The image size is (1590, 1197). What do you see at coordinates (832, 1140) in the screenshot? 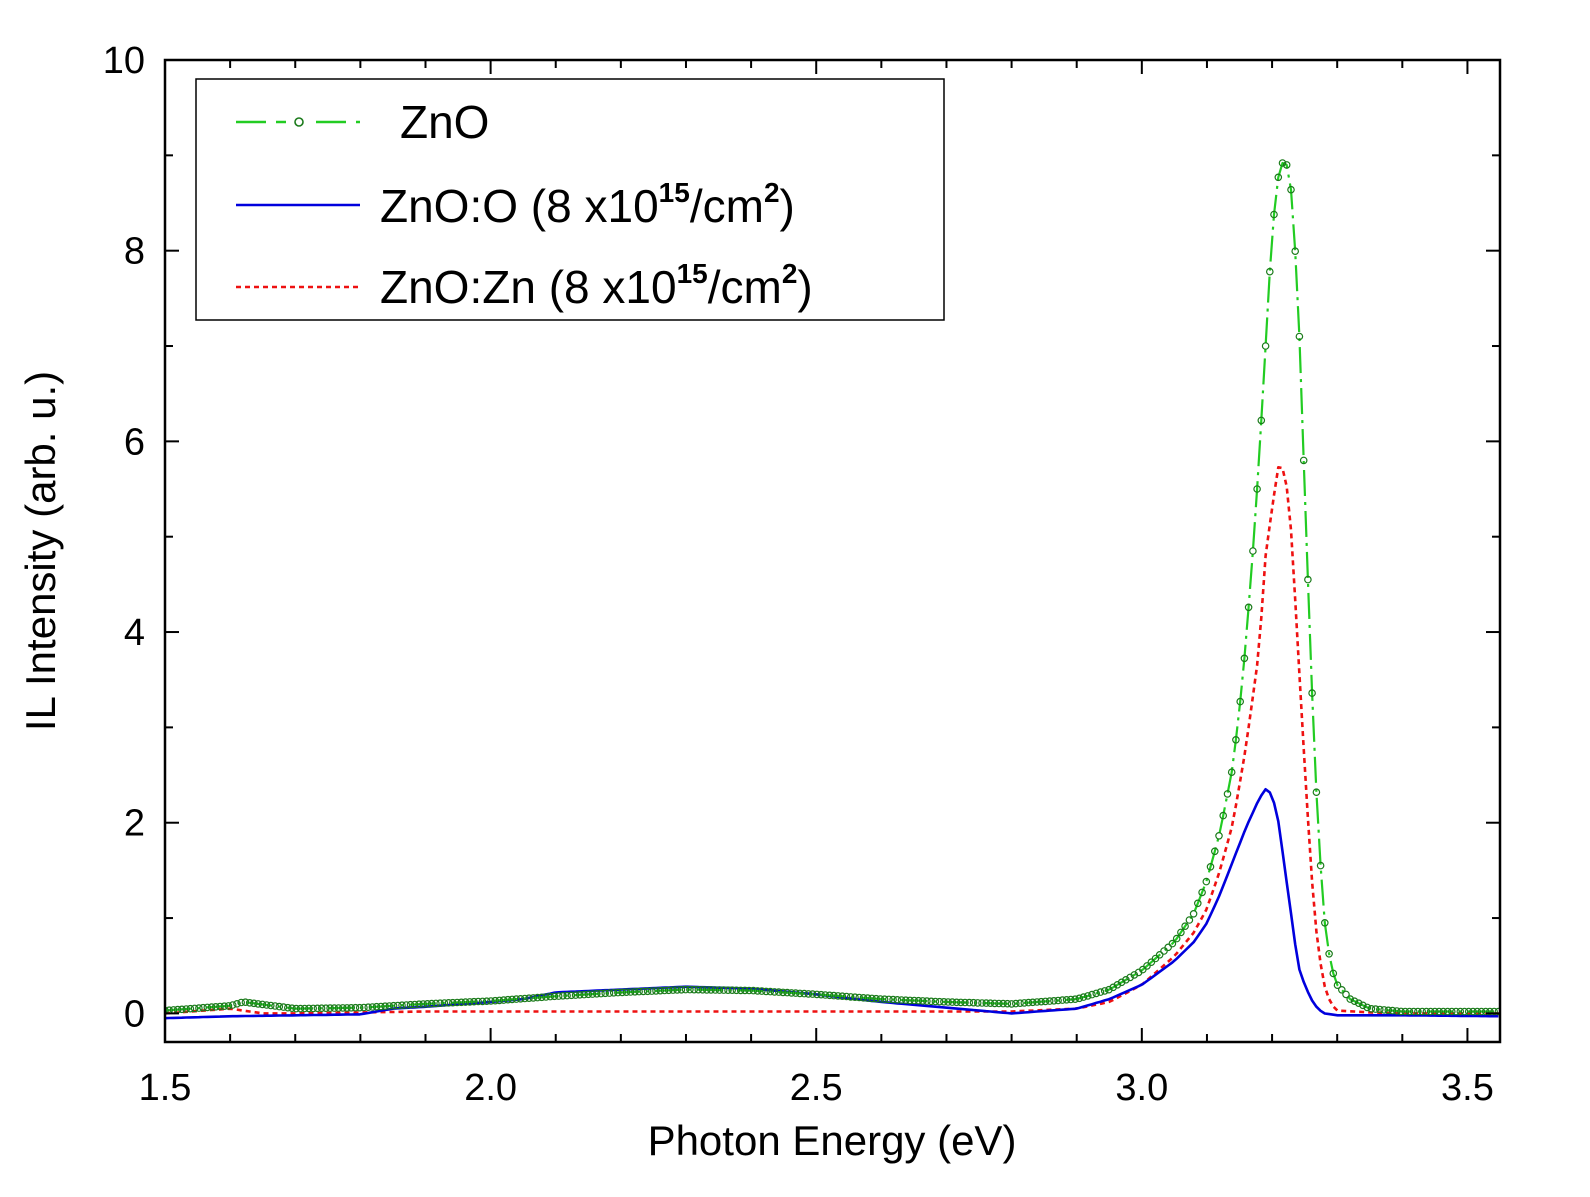
I see `x-axis-title: Photon Energy (eV)` at bounding box center [832, 1140].